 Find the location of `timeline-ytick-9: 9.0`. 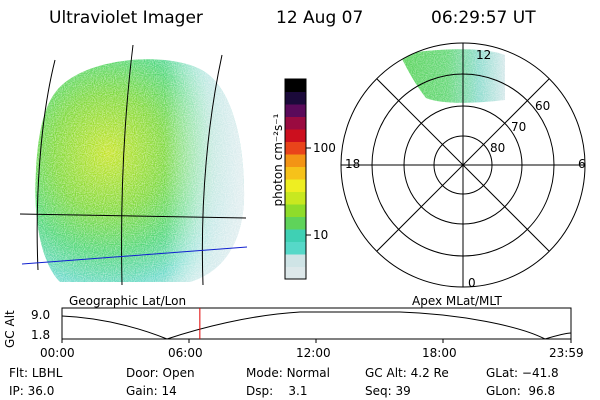

timeline-ytick-9: 9.0 is located at coordinates (41, 315).